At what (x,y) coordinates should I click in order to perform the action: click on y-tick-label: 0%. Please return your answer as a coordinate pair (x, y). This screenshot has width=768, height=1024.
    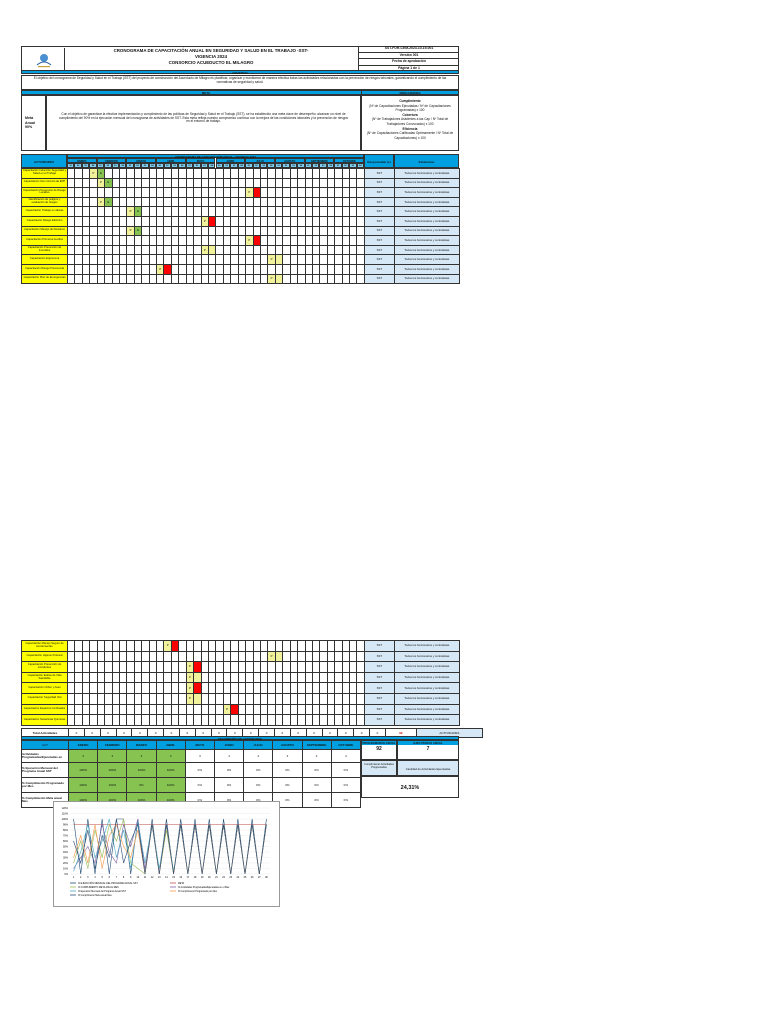
    Looking at the image, I should click on (66, 874).